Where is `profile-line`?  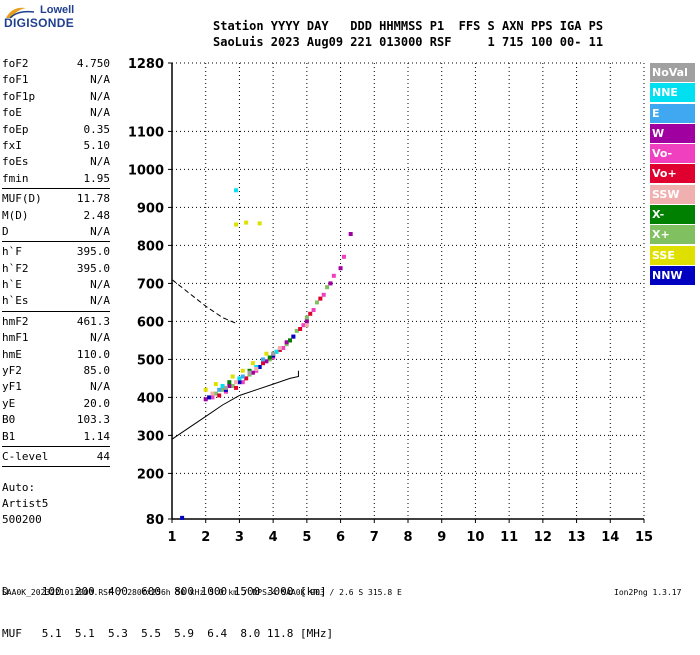 profile-line is located at coordinates (235, 405).